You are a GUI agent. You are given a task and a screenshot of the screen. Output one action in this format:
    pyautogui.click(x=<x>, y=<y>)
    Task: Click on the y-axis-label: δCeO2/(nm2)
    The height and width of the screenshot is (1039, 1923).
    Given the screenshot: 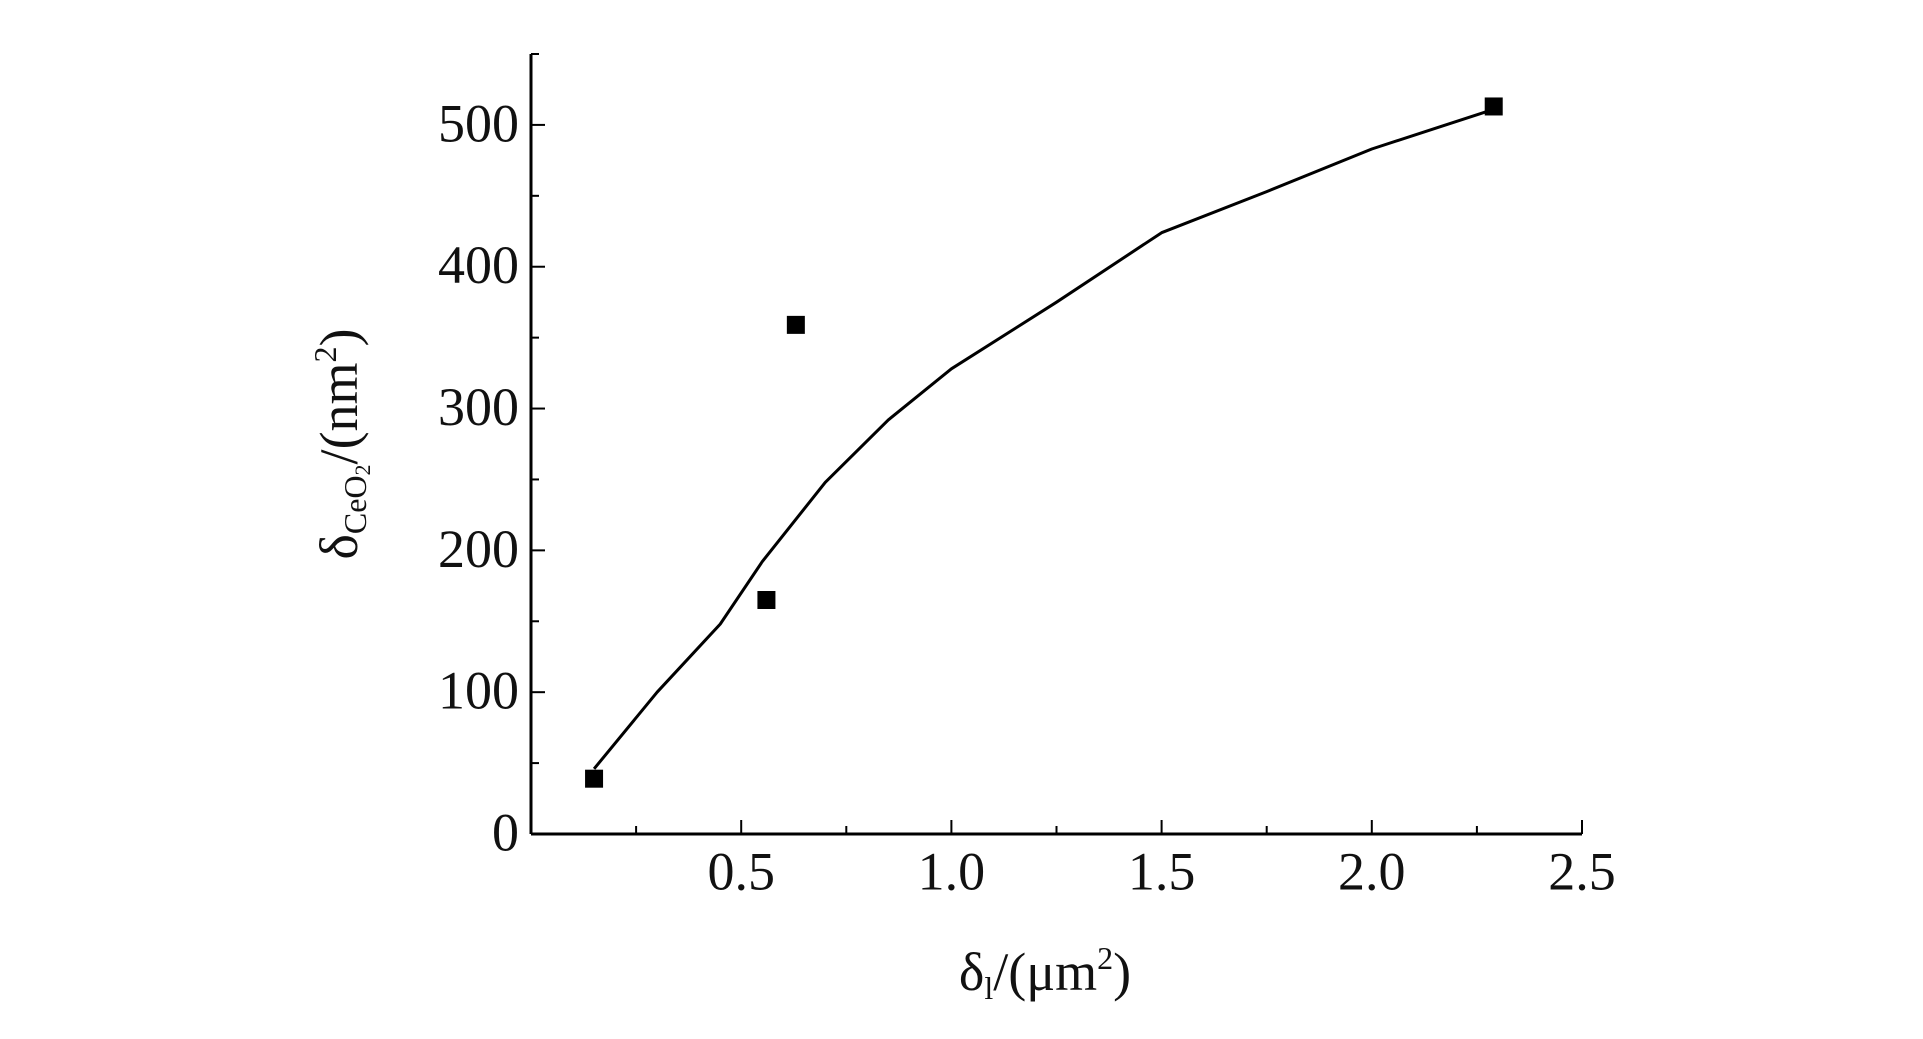 What is the action you would take?
    pyautogui.click(x=341, y=443)
    